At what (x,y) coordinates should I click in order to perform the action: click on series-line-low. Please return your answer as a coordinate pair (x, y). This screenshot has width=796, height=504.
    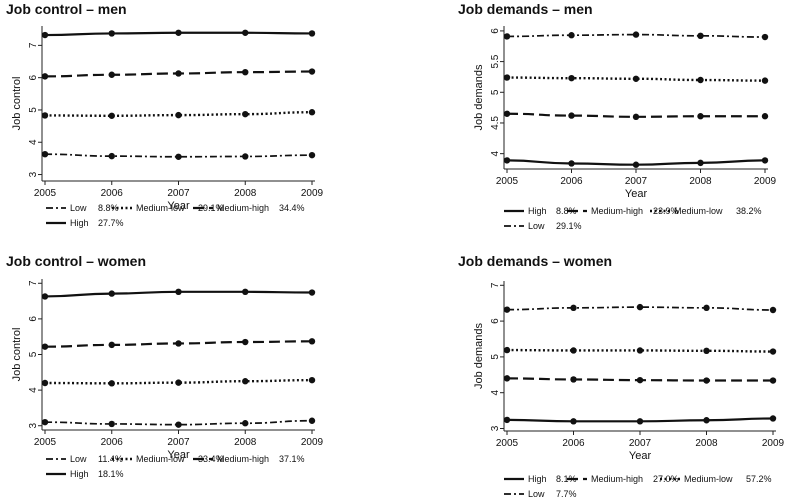
    Looking at the image, I should click on (636, 35).